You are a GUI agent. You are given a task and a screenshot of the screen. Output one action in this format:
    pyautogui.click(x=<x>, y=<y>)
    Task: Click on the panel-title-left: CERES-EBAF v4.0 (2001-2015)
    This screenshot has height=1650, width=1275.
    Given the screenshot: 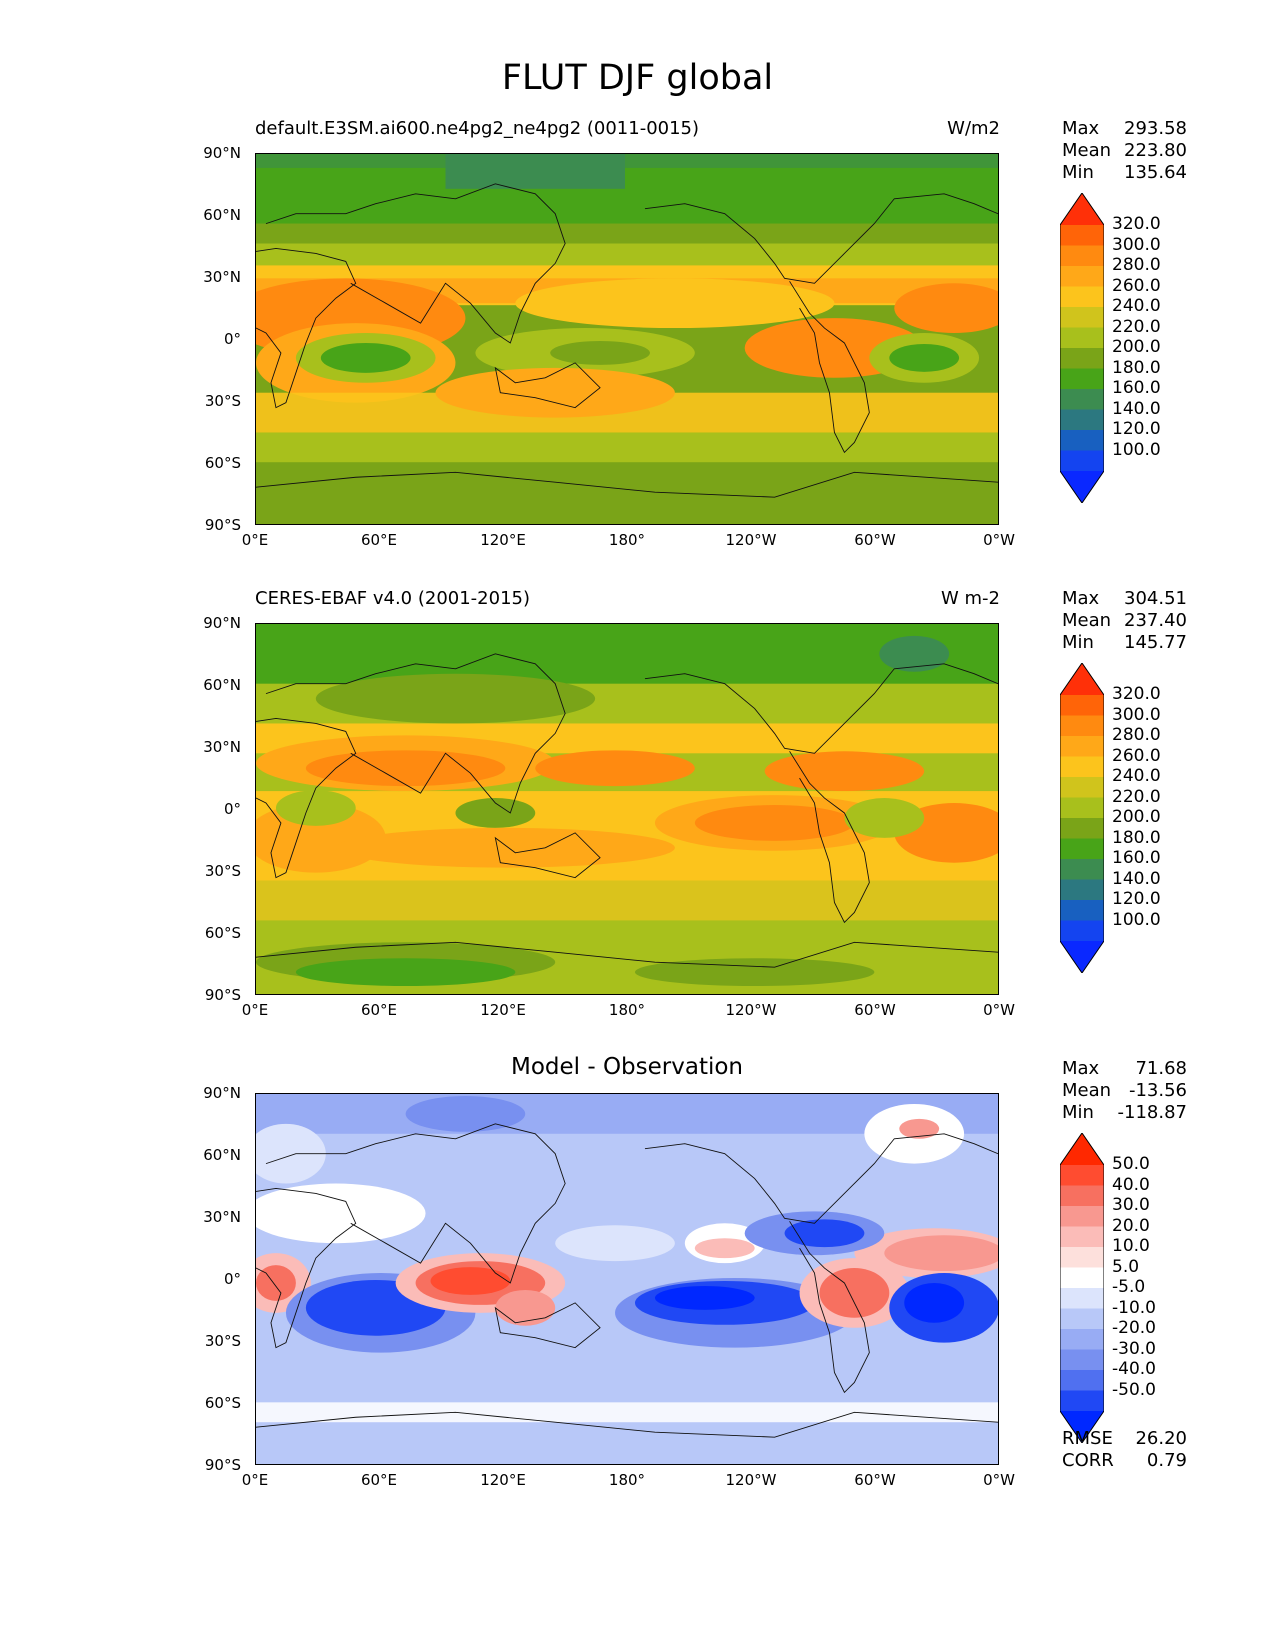 What is the action you would take?
    pyautogui.click(x=393, y=598)
    